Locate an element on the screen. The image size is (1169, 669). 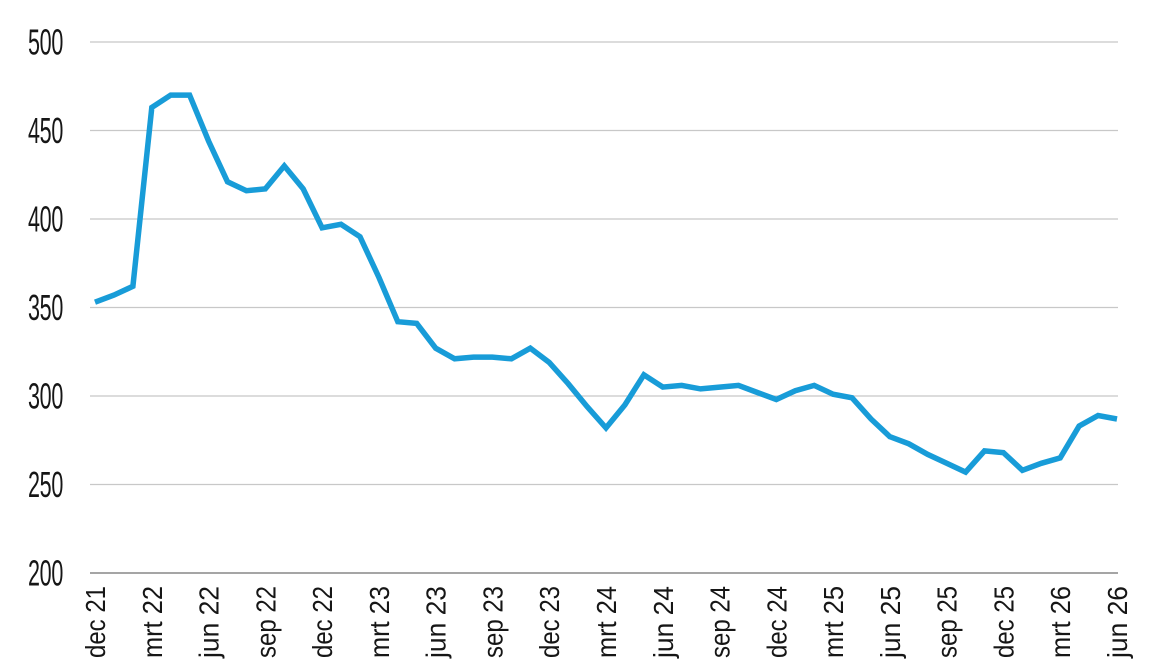
x-axis-tick-label: dec 23 is located at coordinates (549, 622).